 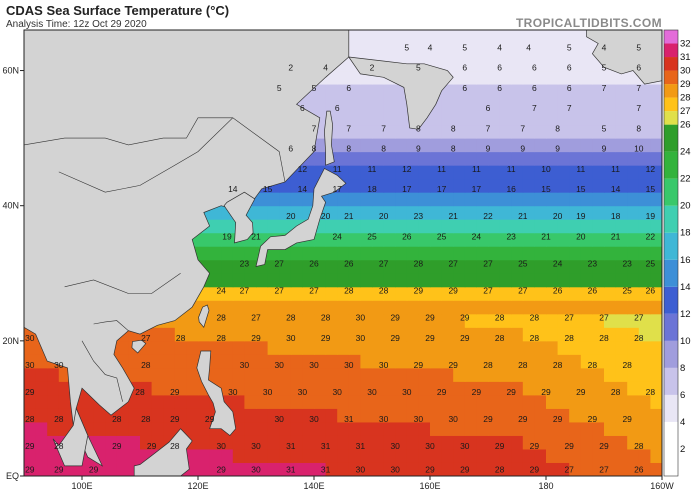 What do you see at coordinates (10, 71) in the screenshot?
I see `lat-label: 60N` at bounding box center [10, 71].